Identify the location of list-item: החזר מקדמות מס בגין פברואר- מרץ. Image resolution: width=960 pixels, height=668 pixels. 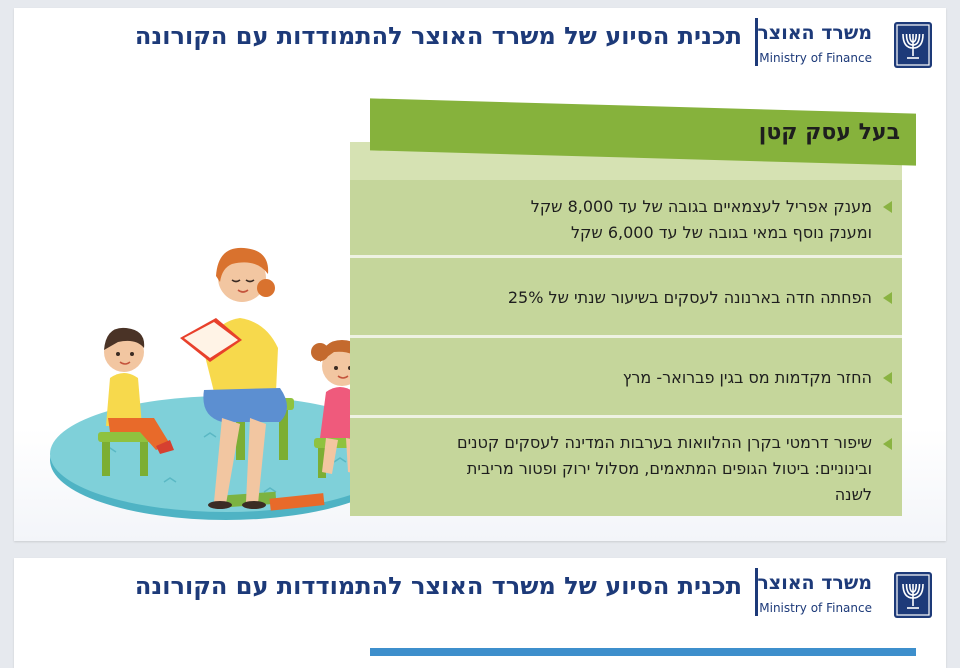
(626, 378).